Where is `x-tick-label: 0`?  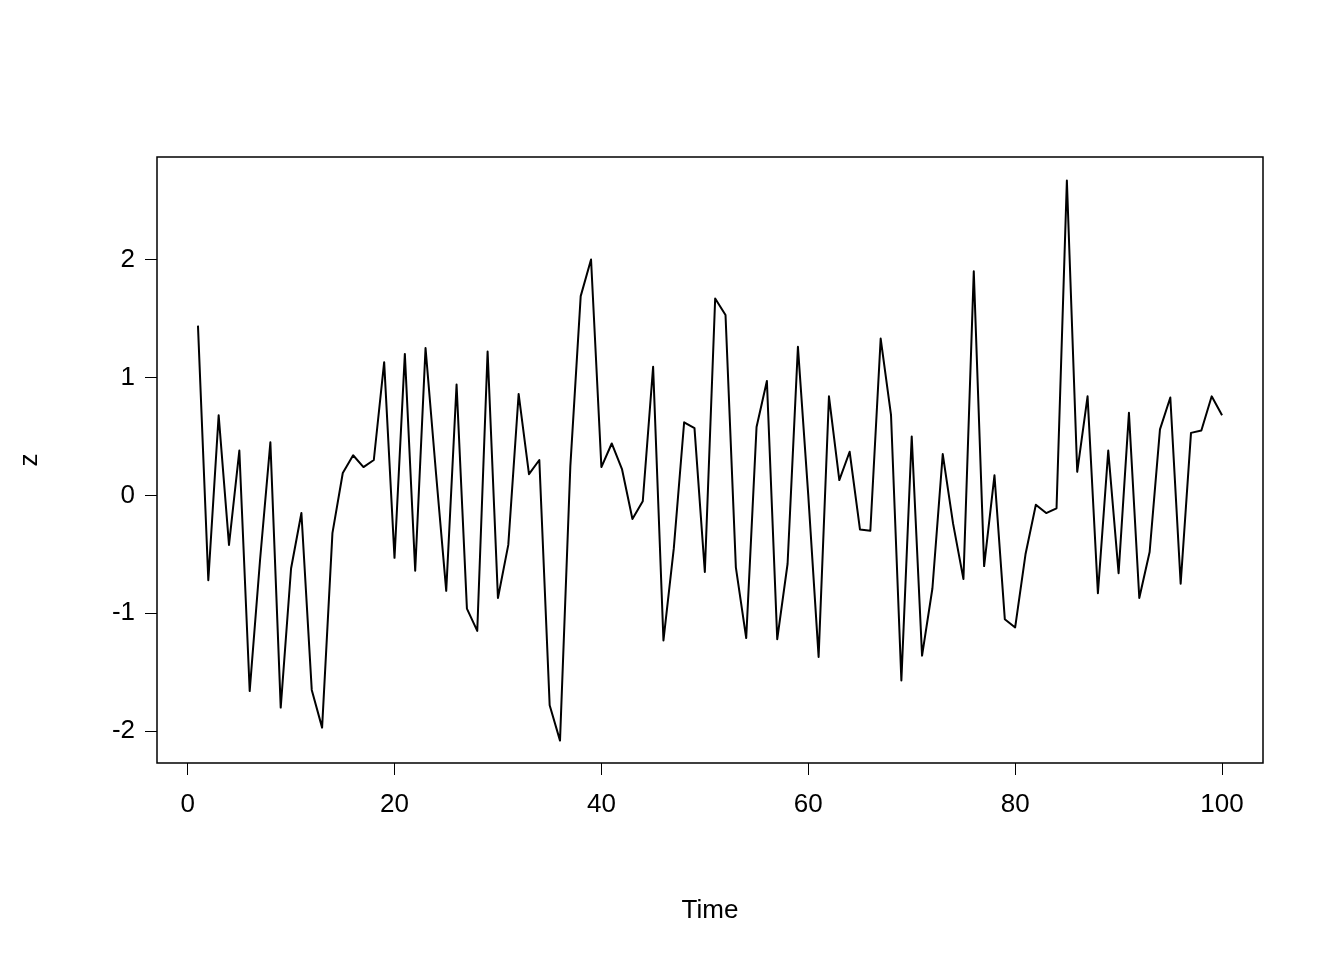
x-tick-label: 0 is located at coordinates (187, 802).